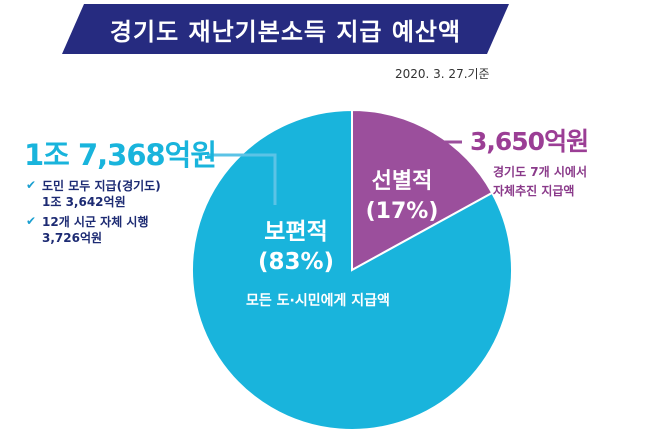  What do you see at coordinates (296, 262) in the screenshot?
I see `universal-percent: (83%)` at bounding box center [296, 262].